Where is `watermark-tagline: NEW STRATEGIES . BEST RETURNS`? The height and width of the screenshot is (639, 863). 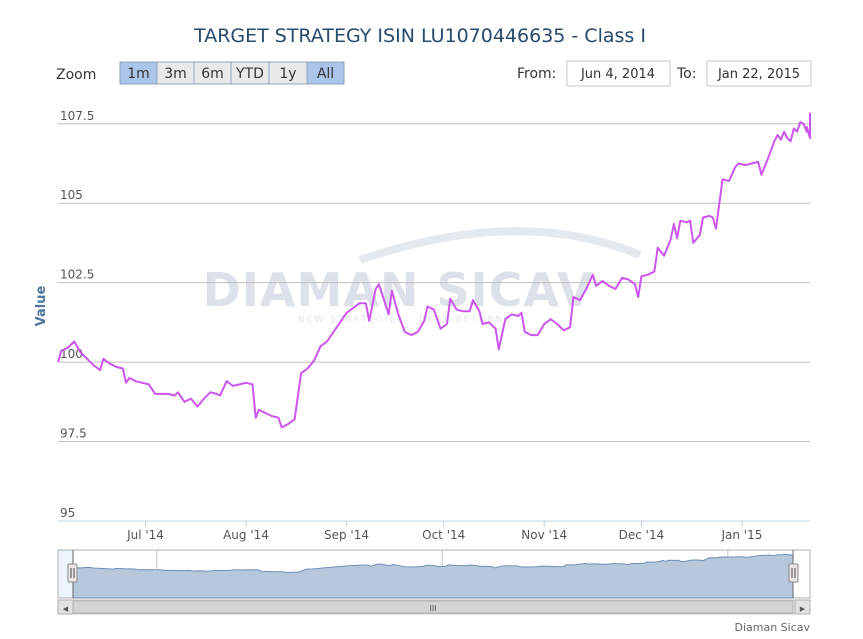
watermark-tagline: NEW STRATEGIES . BEST RETURNS is located at coordinates (405, 320).